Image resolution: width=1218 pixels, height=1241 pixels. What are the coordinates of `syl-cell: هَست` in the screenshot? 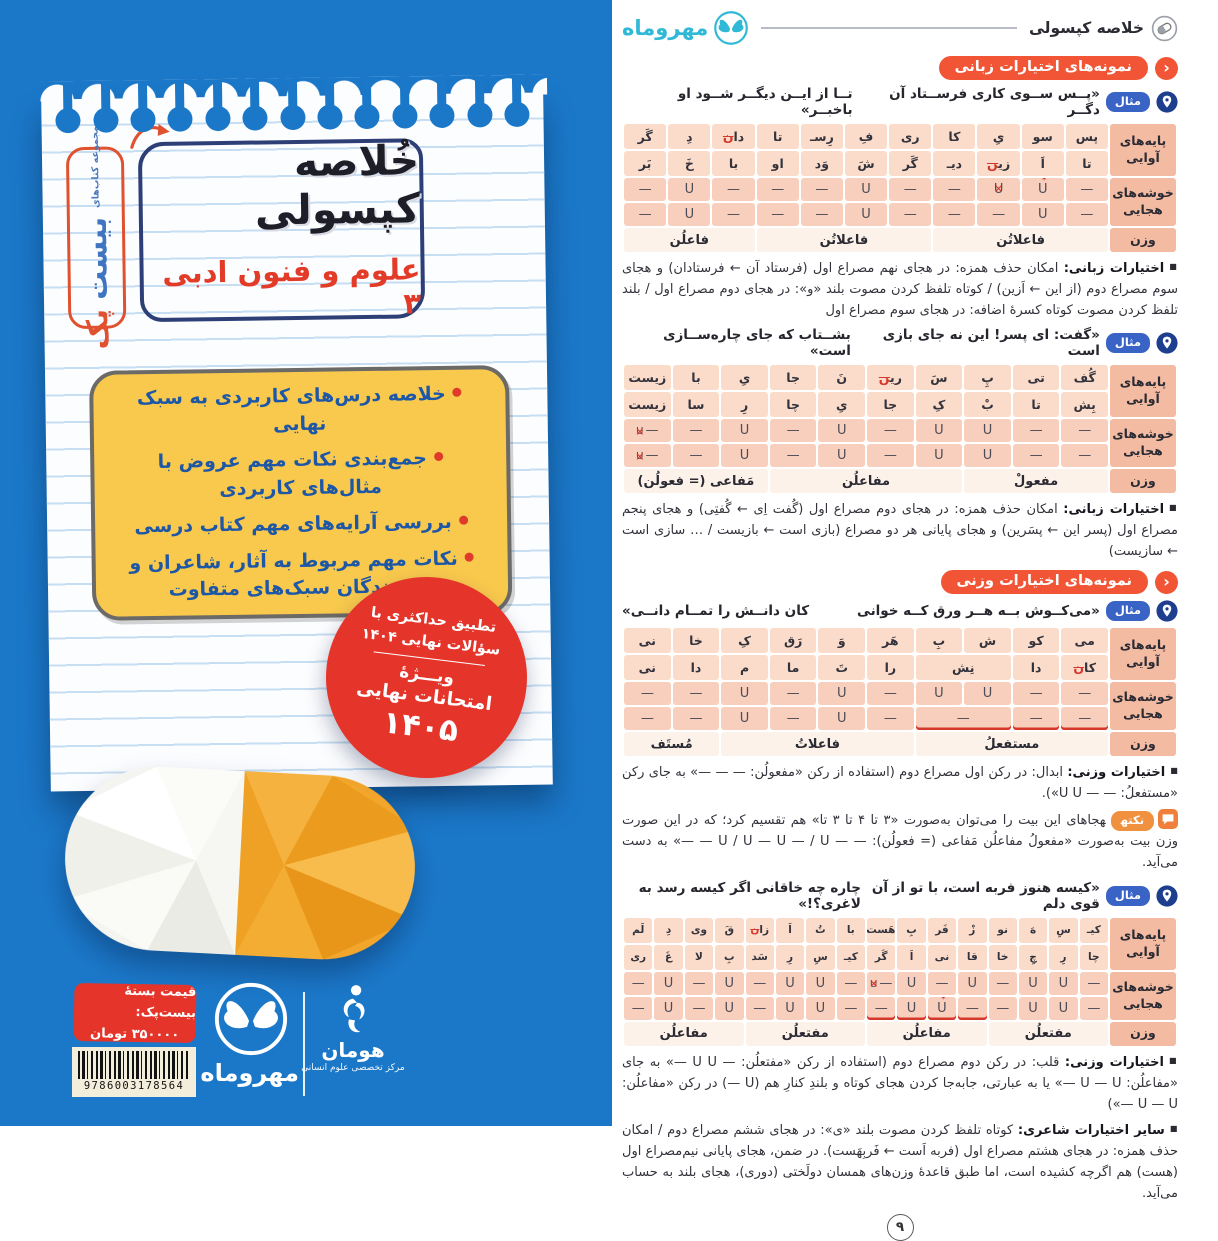 It's located at (881, 930).